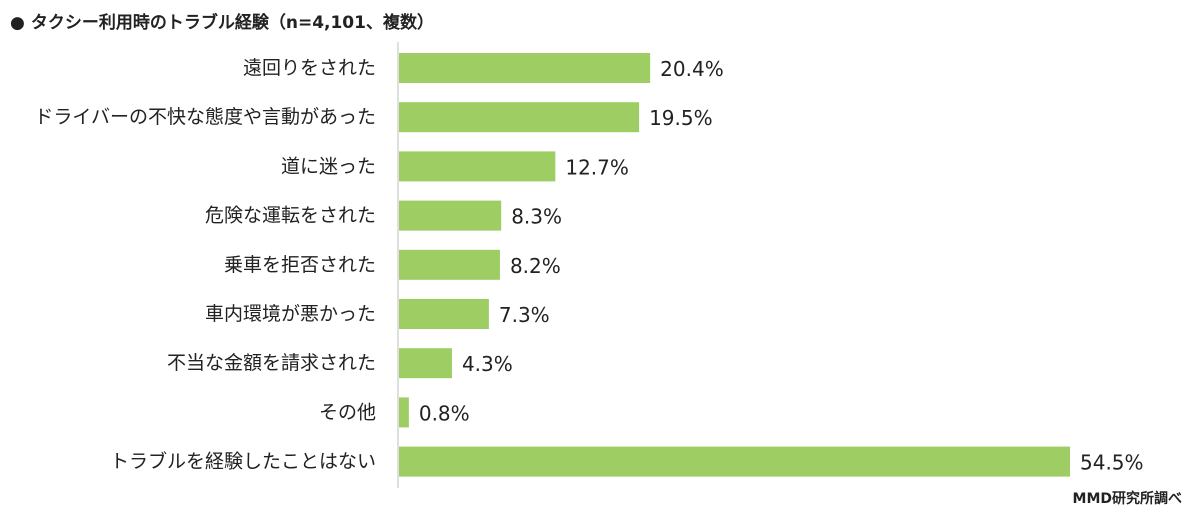 The width and height of the screenshot is (1200, 514). I want to click on data-label: 0.8%, so click(444, 413).